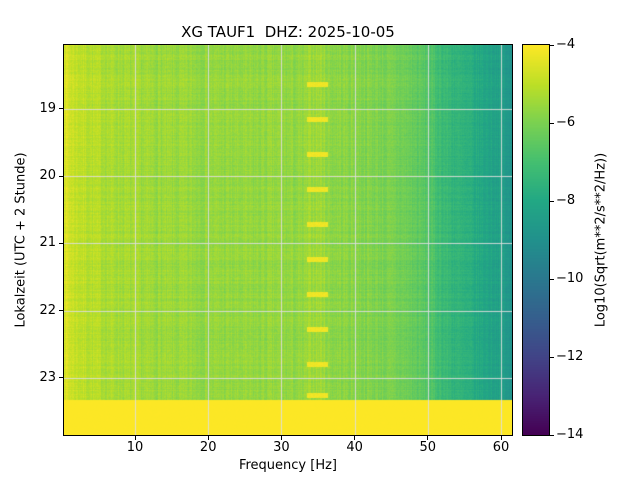 The width and height of the screenshot is (640, 480). I want to click on colorbar-tick-label: −4, so click(566, 44).